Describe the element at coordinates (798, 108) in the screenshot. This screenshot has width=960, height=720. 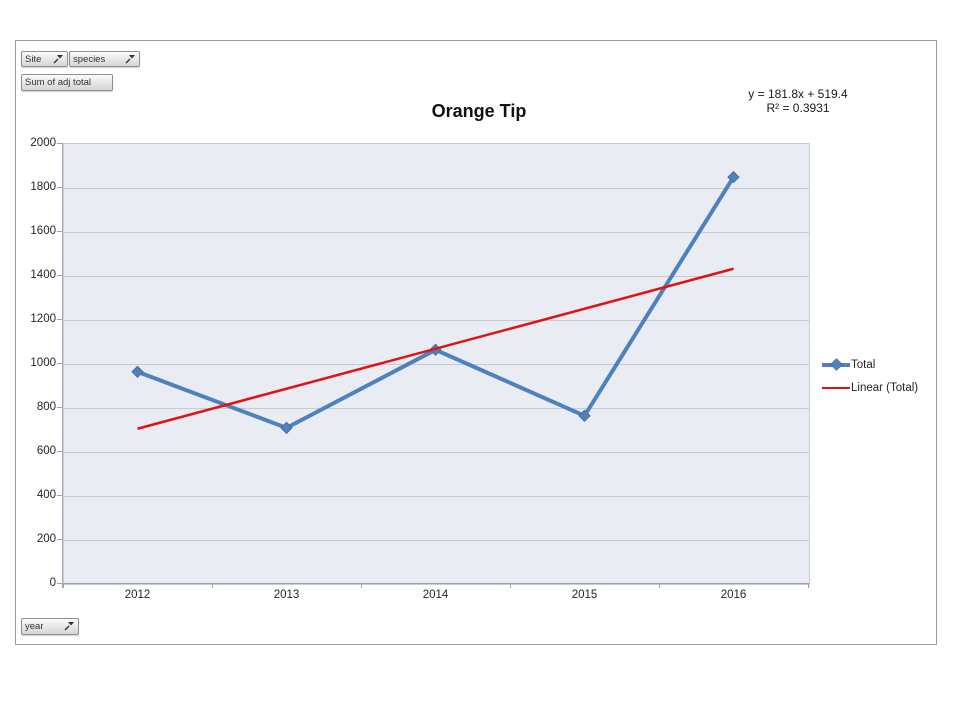
I see `trendline-r-squared: R² = 0.3931` at that location.